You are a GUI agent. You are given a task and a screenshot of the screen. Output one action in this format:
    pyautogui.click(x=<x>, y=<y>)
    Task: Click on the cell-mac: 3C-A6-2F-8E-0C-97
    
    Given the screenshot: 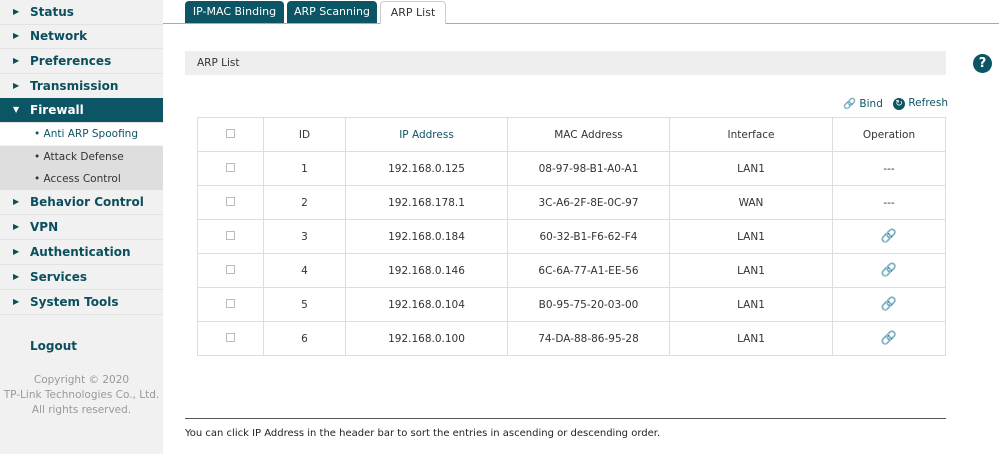 What is the action you would take?
    pyautogui.click(x=588, y=202)
    